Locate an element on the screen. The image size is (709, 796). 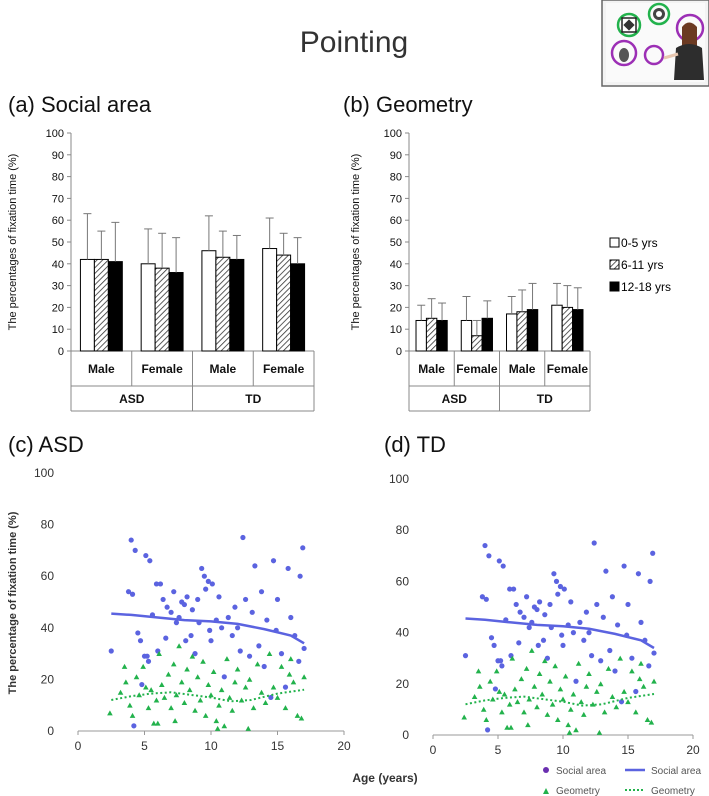
legend-social-line-label: Social area is located at coordinates (676, 771).